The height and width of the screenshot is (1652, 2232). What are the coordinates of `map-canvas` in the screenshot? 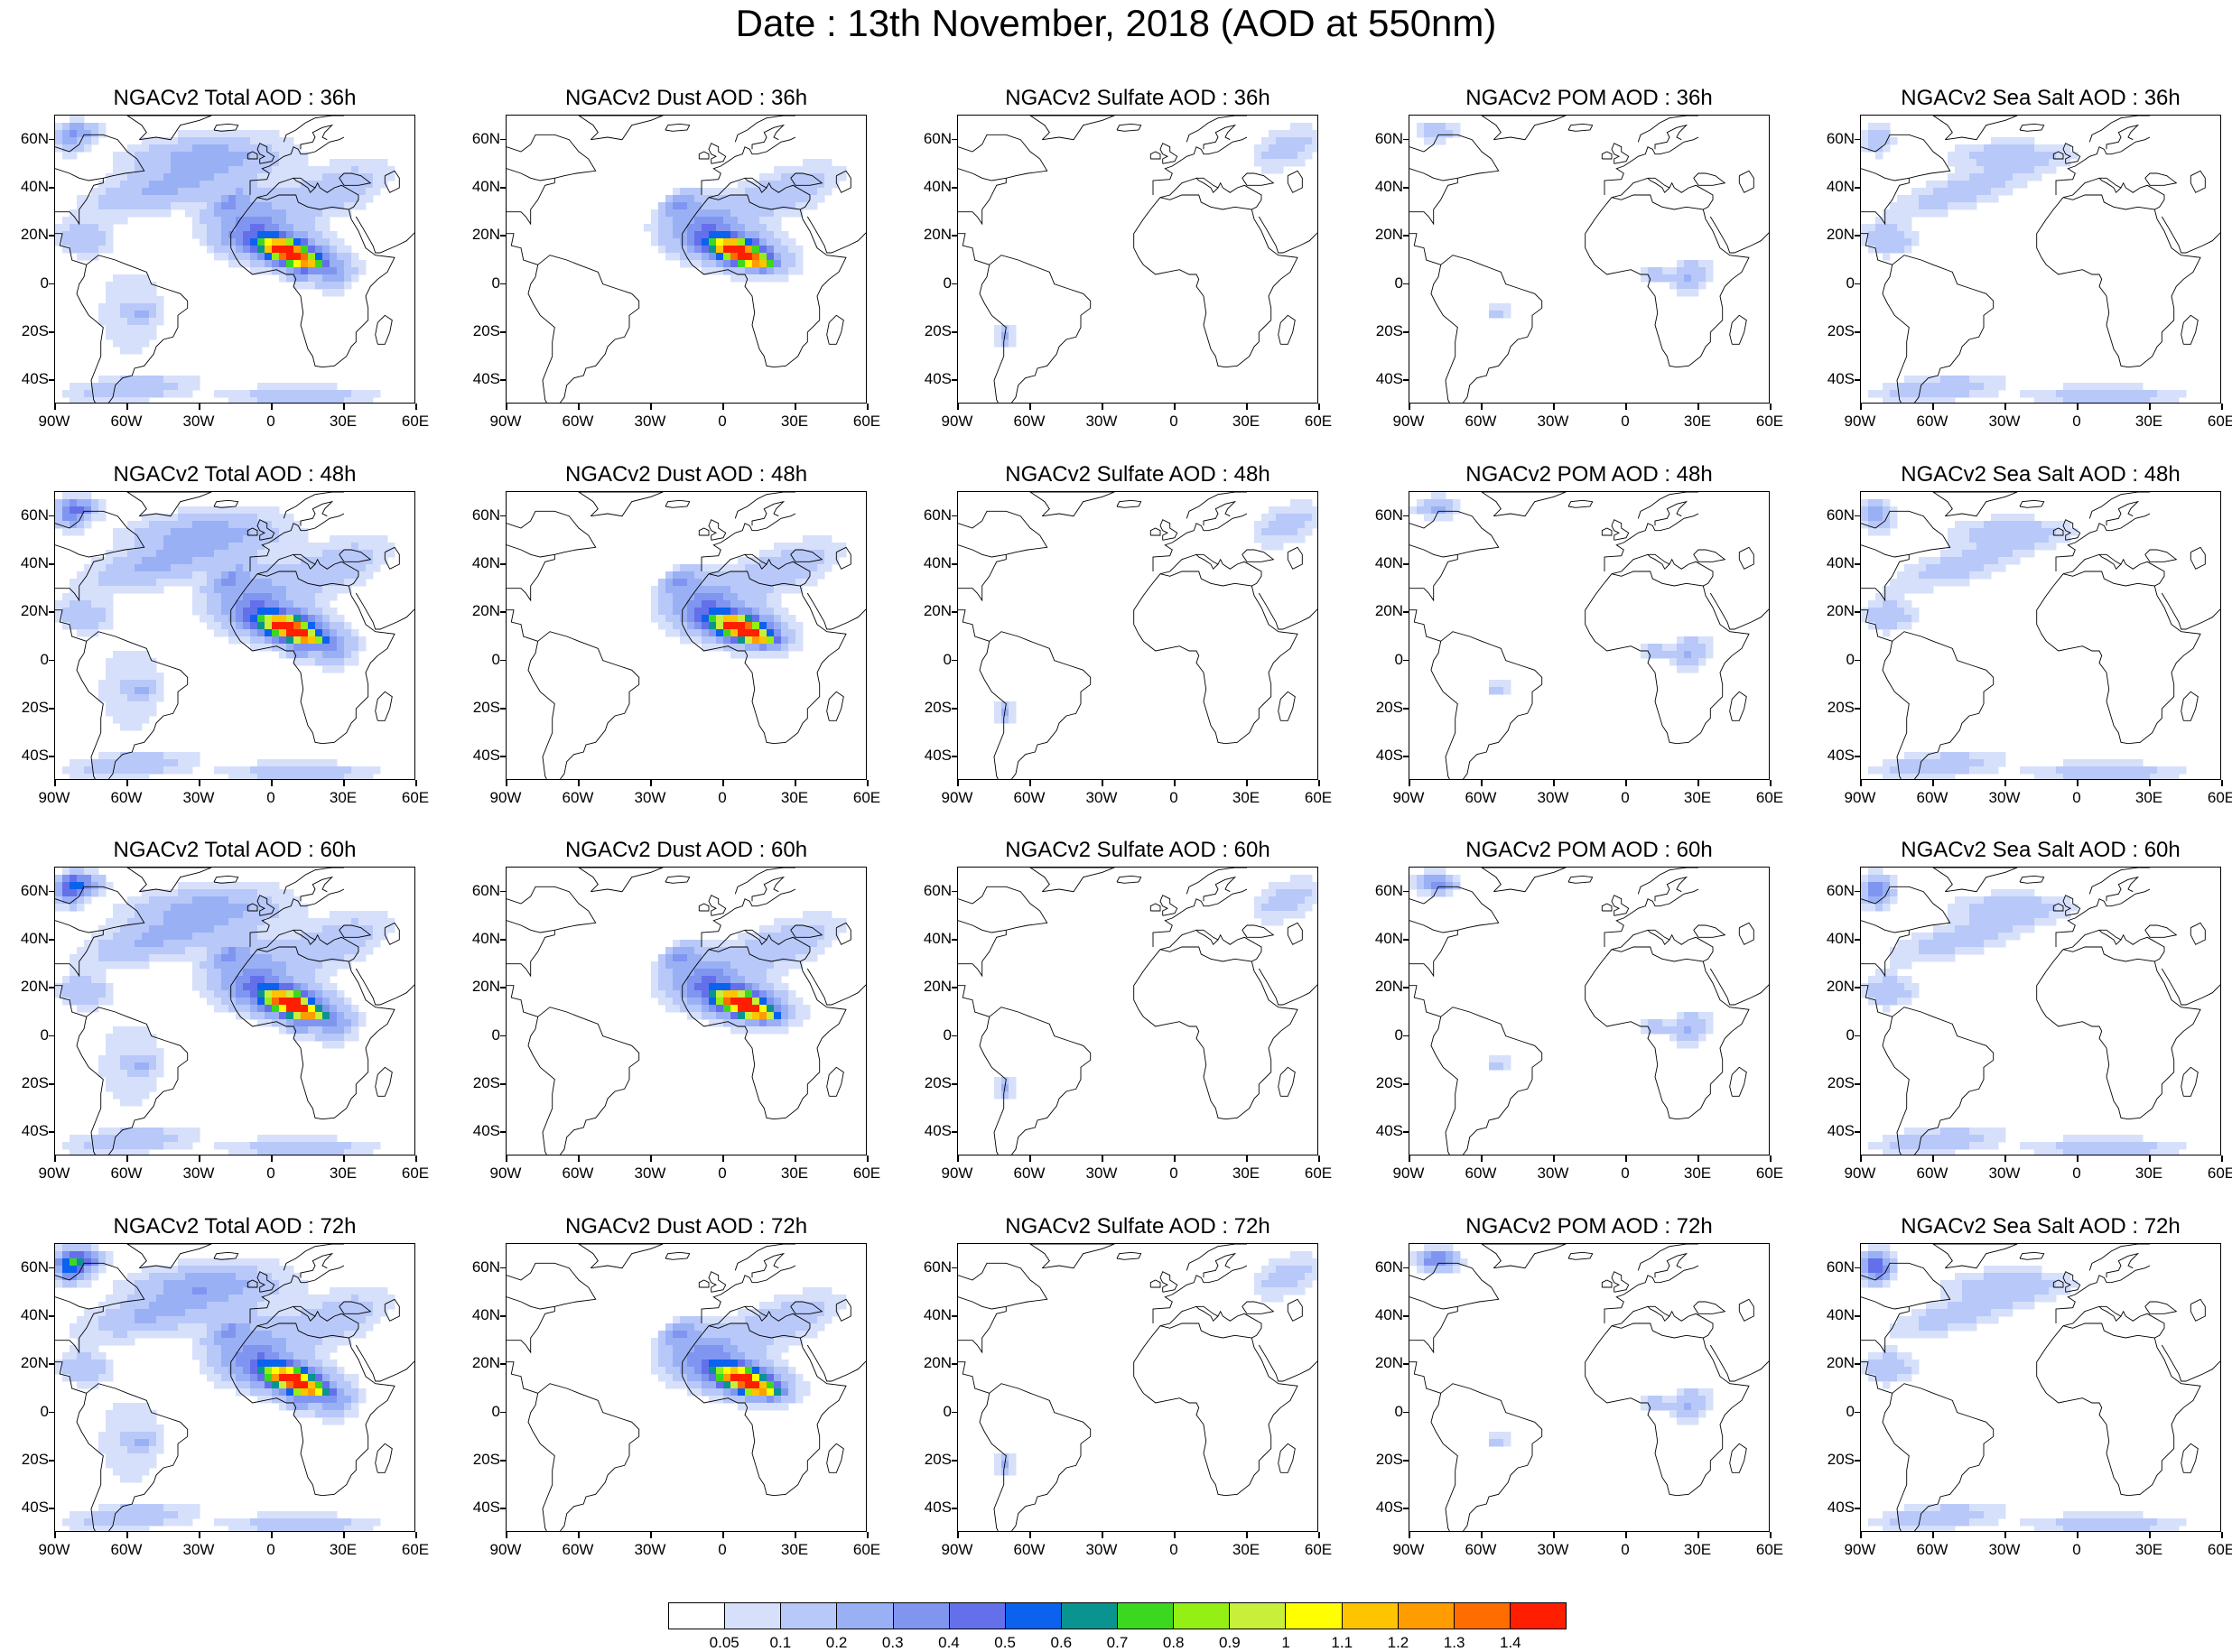 It's located at (2041, 636).